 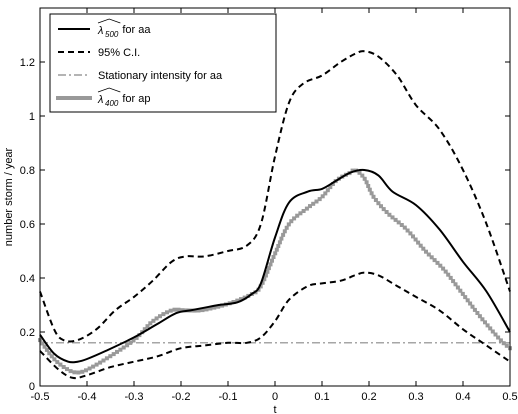 I want to click on x-axis-label: t, so click(x=274, y=409).